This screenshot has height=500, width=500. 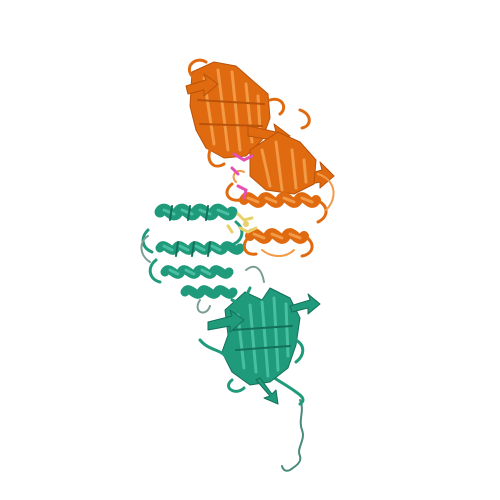 What do you see at coordinates (292, 435) in the screenshot?
I see `teal-tail-coil` at bounding box center [292, 435].